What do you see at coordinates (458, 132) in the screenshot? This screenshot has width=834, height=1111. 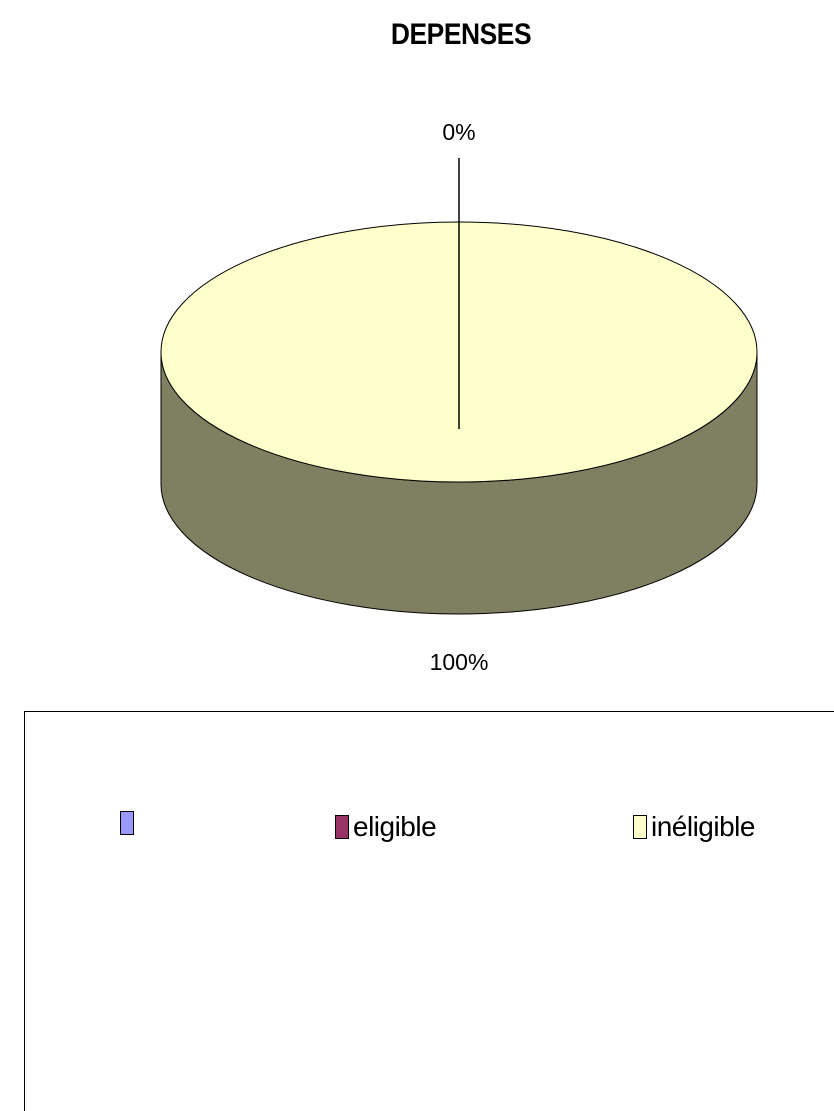 I see `data-label-zero: 0%` at bounding box center [458, 132].